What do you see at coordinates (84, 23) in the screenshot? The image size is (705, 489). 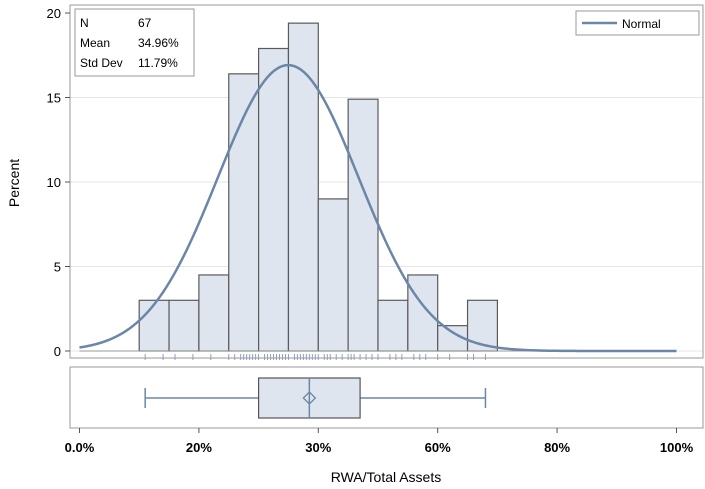 I see `stat-label: N` at bounding box center [84, 23].